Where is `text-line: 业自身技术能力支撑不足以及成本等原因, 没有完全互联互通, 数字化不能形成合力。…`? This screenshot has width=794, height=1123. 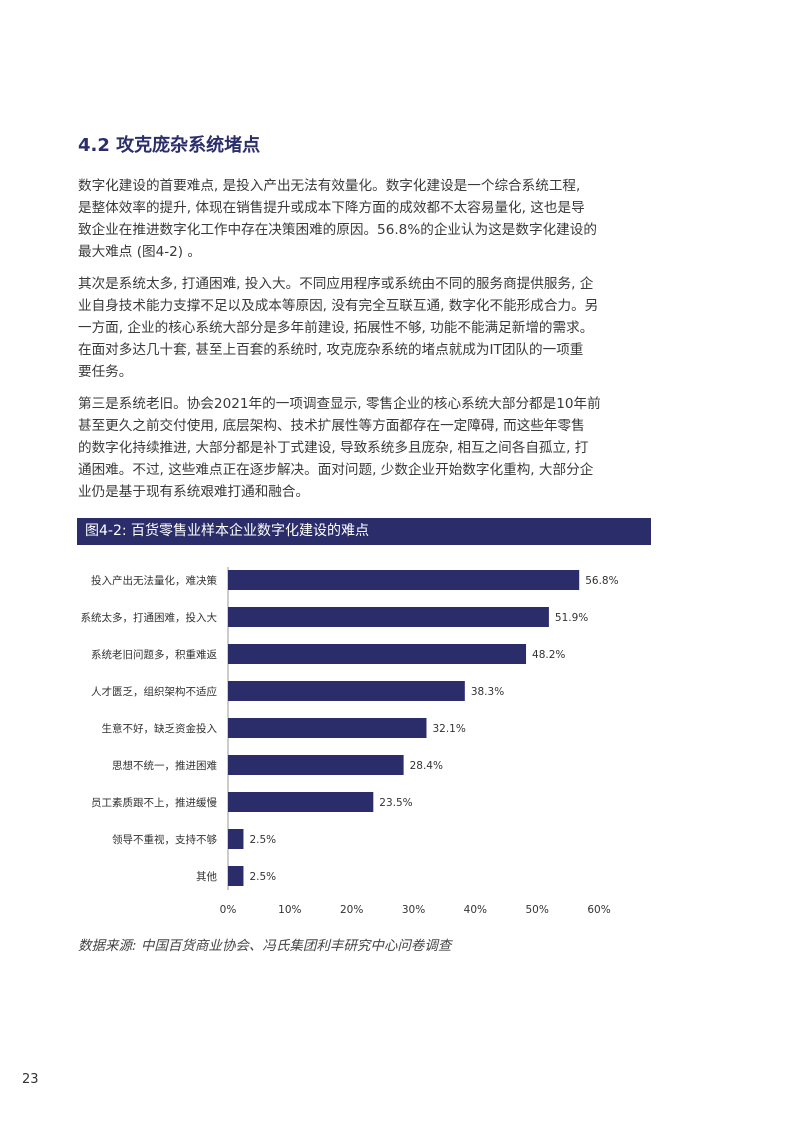
text-line: 业自身技术能力支撑不足以及成本等原因, 没有完全互联互通, 数字化不能形成合力。… is located at coordinates (338, 306).